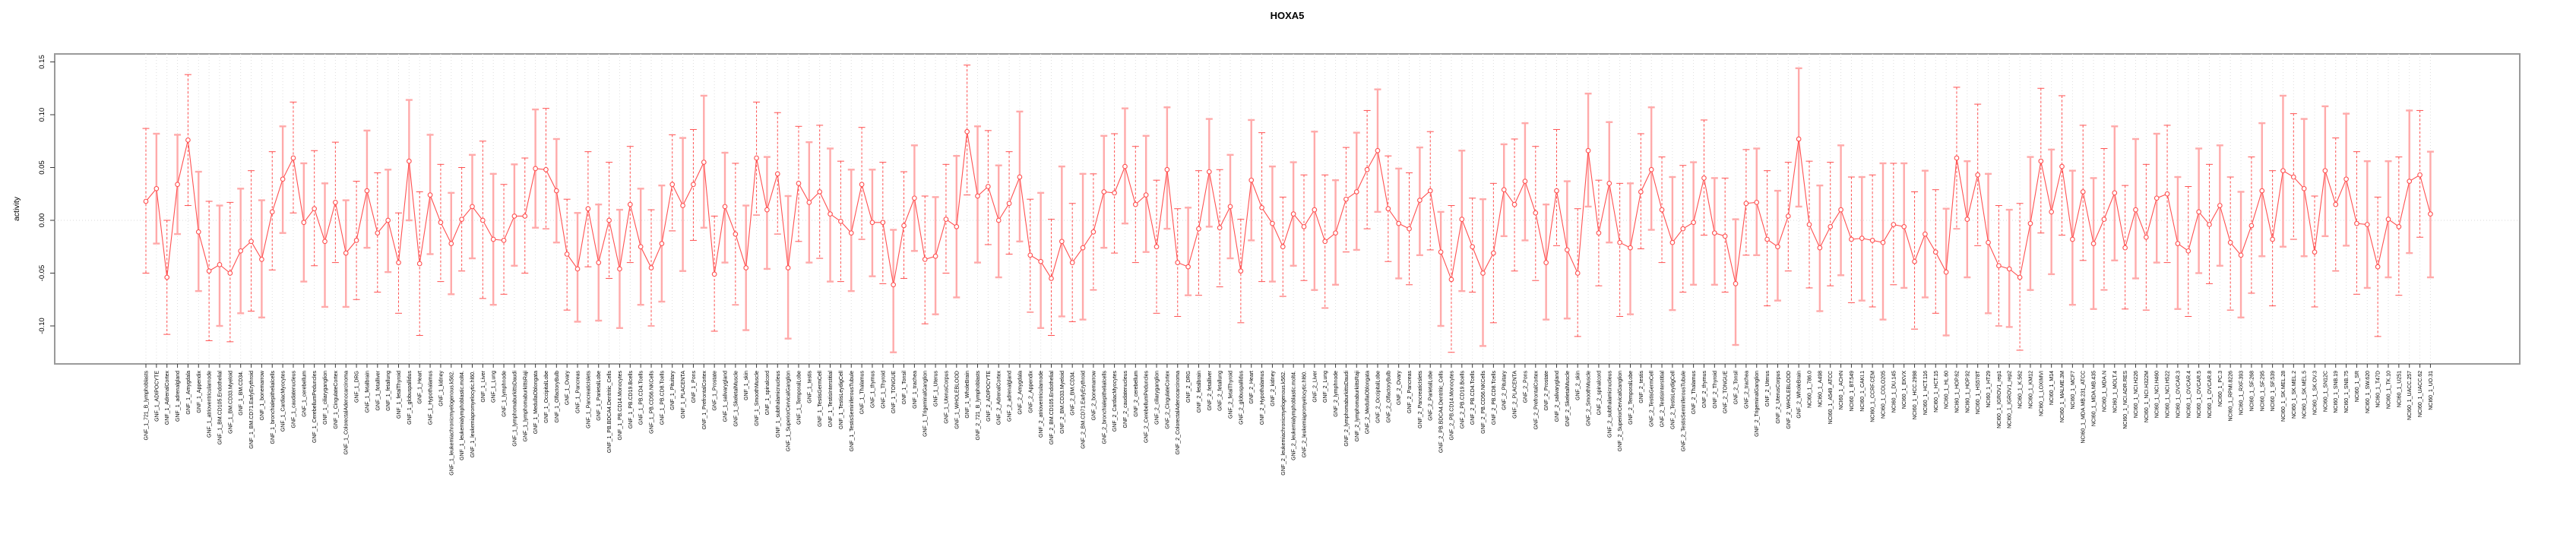 Image resolution: width=2576 pixels, height=547 pixels. What do you see at coordinates (1262, 398) in the screenshot?
I see `x-tick-label: GNF_2_Hypothalamus` at bounding box center [1262, 398].